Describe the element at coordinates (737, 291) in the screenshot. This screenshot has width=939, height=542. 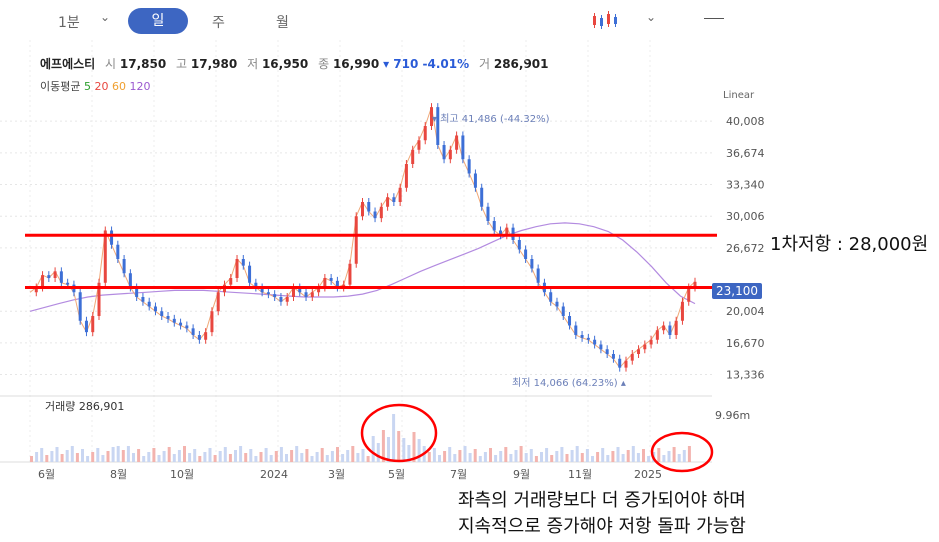
I see `current-price-badge: 23,100` at that location.